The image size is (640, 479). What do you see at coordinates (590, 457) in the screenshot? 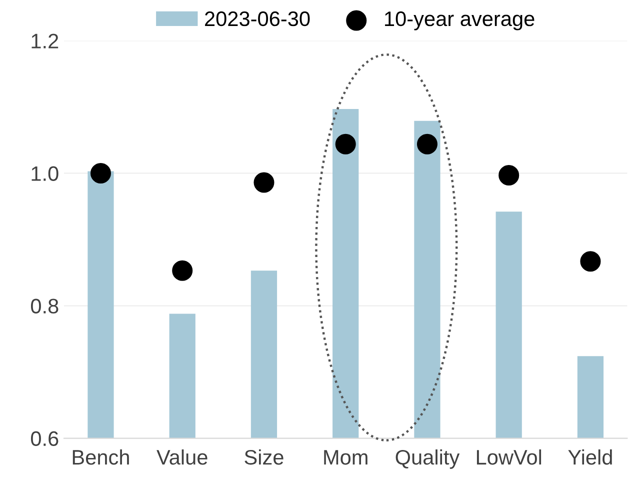
I see `x-tick-label: Yield` at bounding box center [590, 457].